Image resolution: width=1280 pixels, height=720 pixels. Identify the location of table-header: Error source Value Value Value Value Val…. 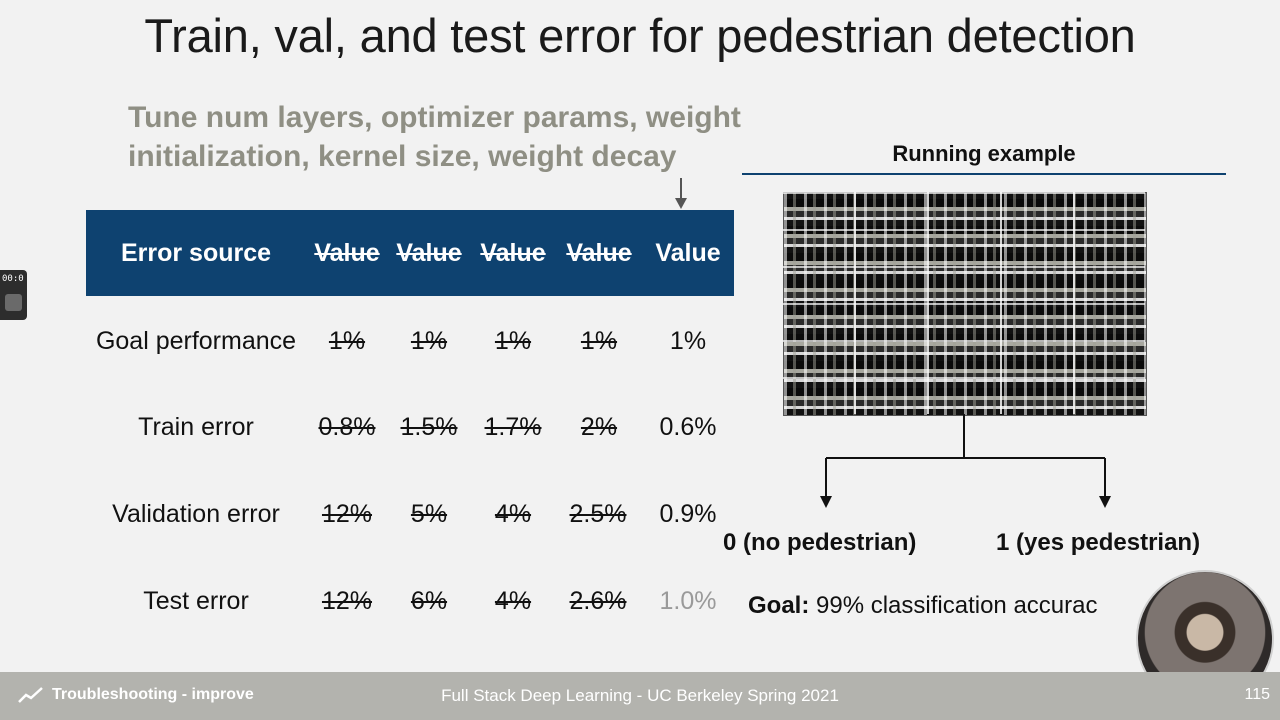
(410, 253).